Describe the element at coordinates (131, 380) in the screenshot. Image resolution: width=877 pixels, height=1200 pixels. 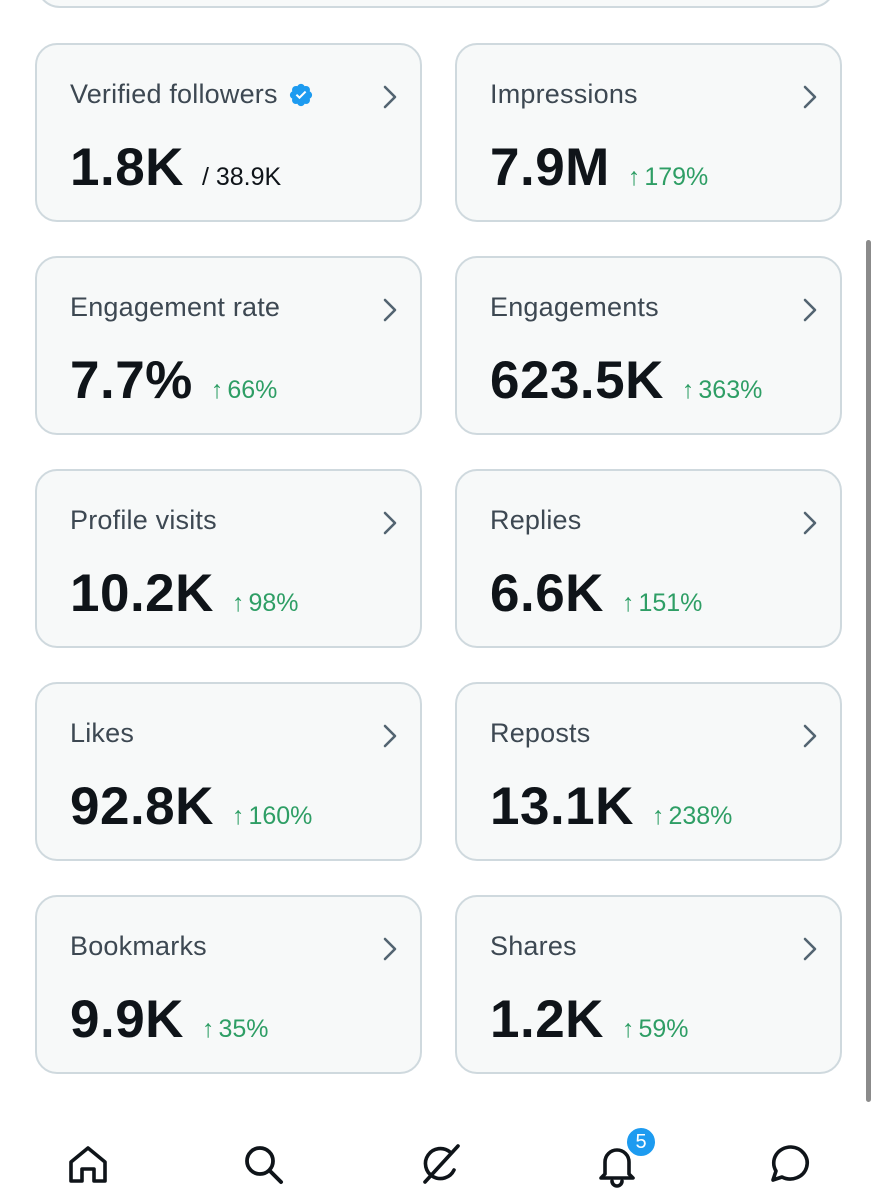
I see `metric-value: 7.7%` at that location.